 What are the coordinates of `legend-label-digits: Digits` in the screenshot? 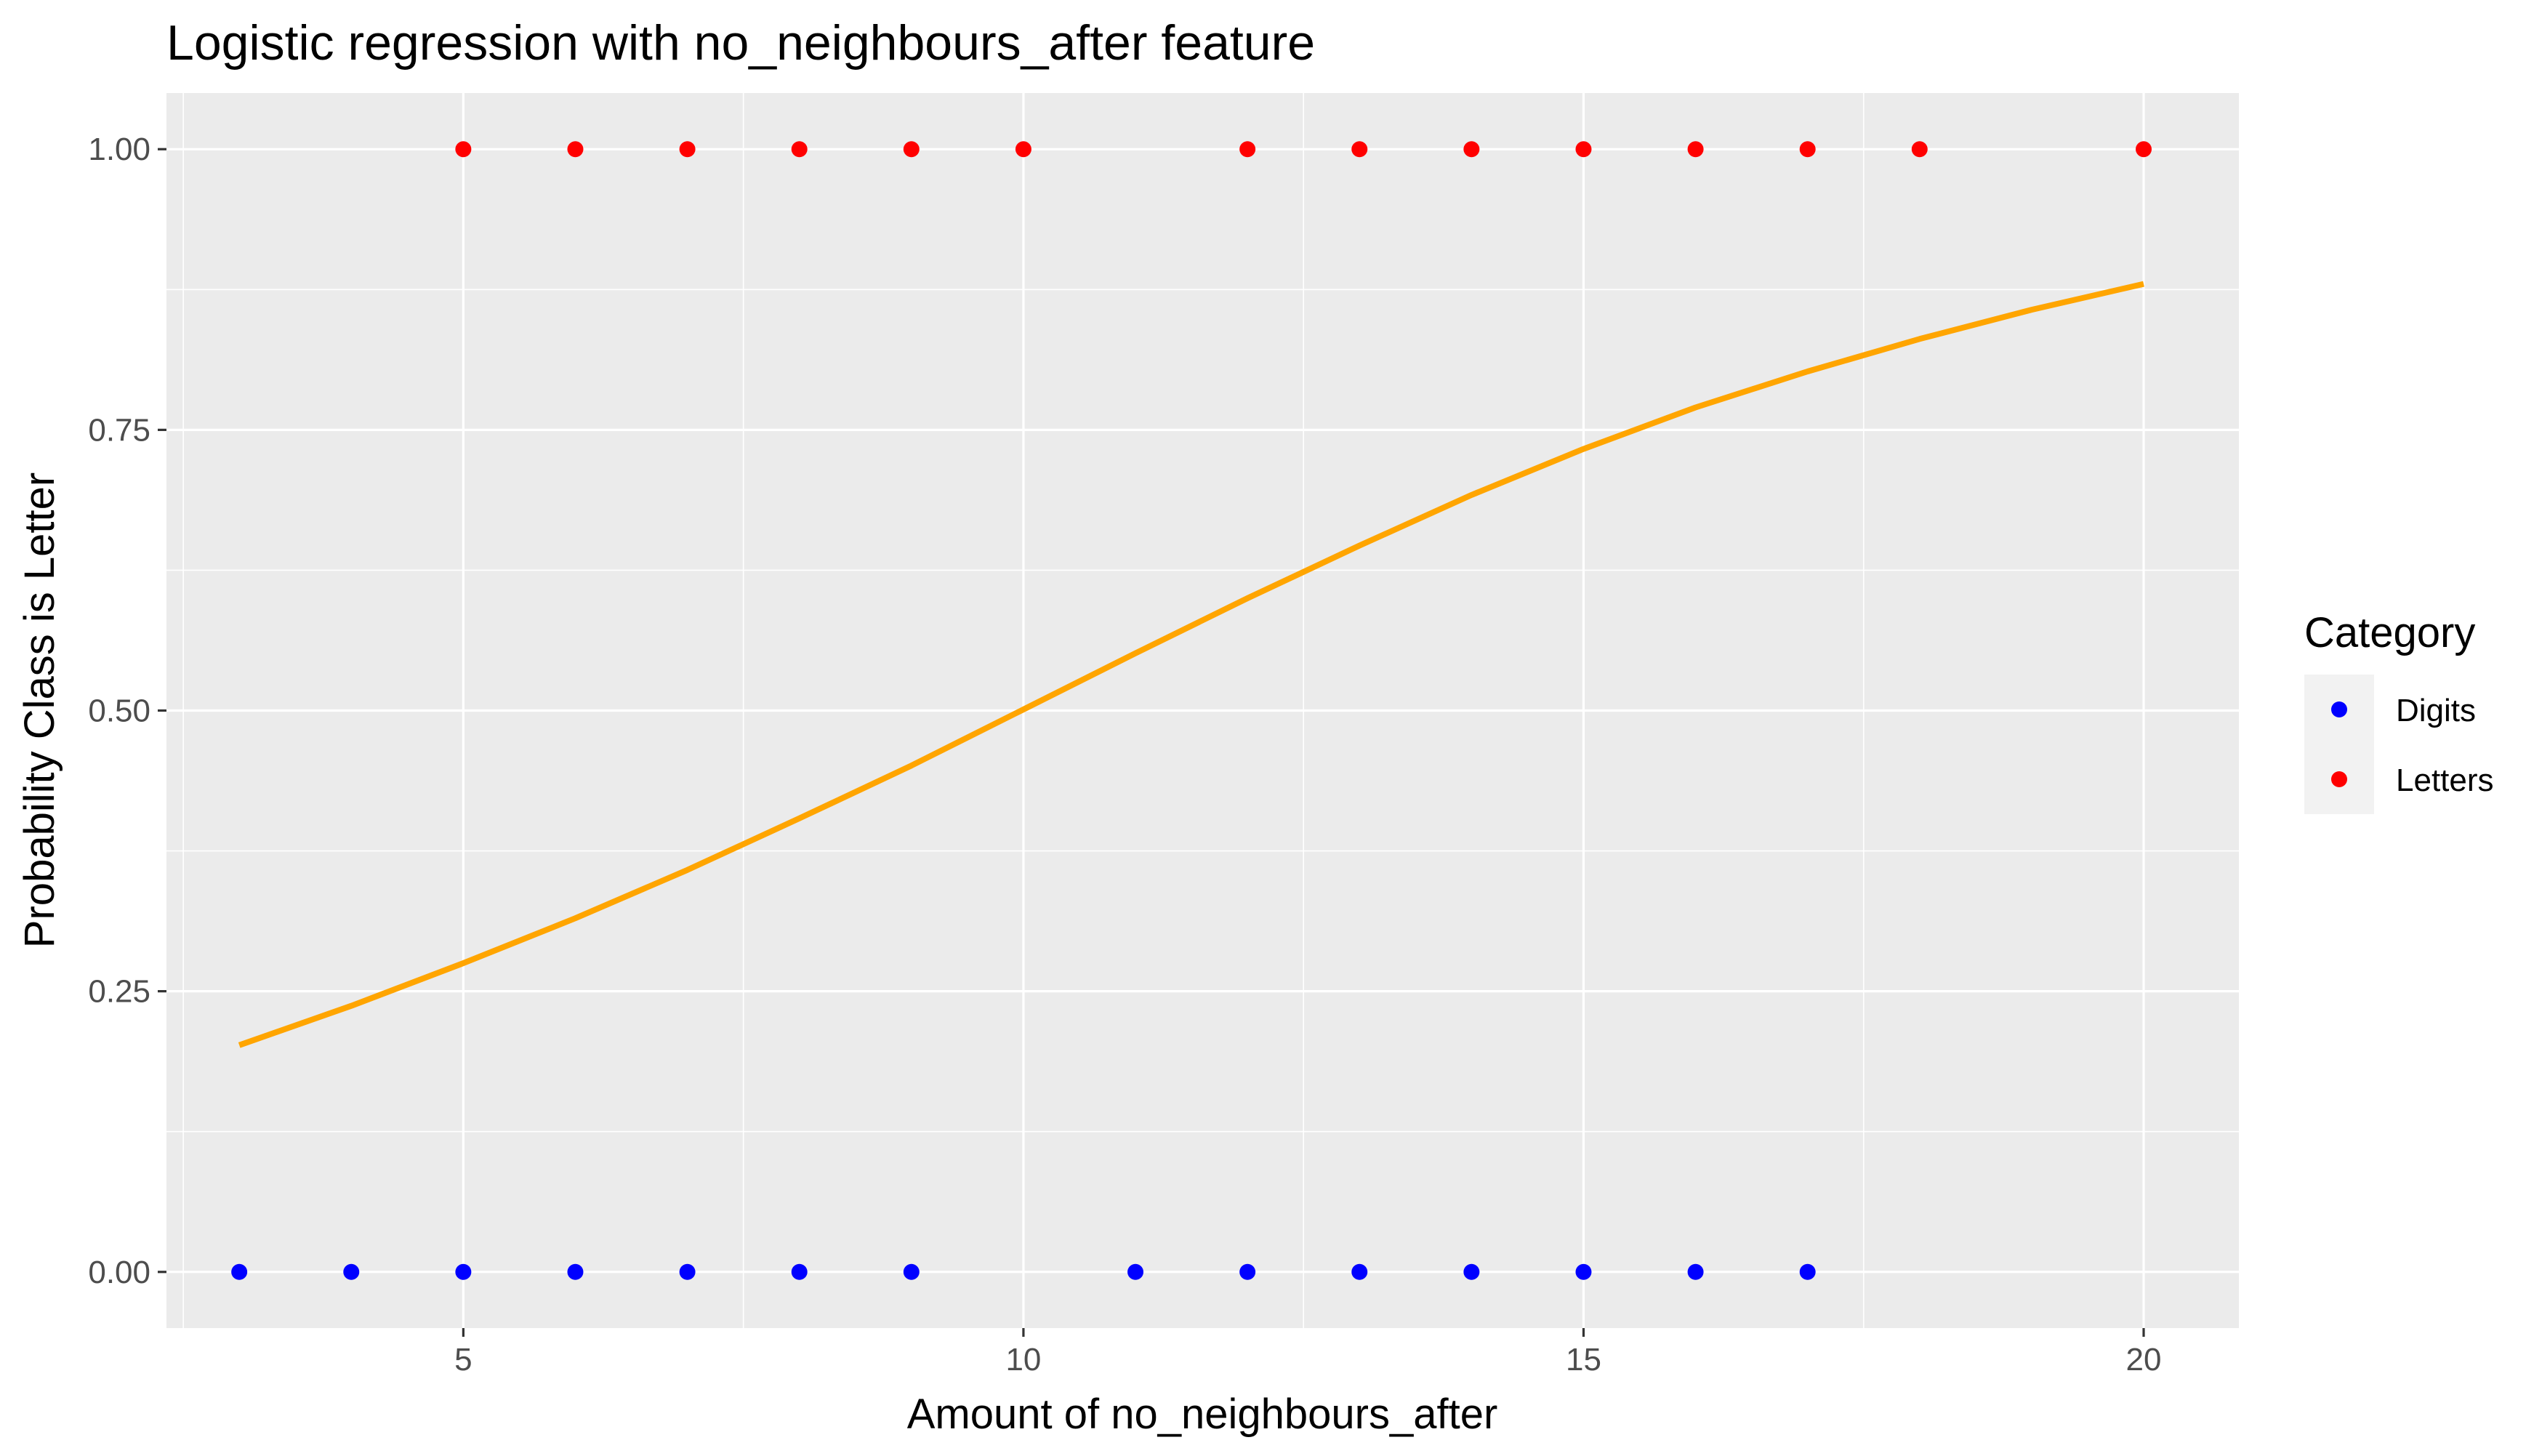 It's located at (2436, 710).